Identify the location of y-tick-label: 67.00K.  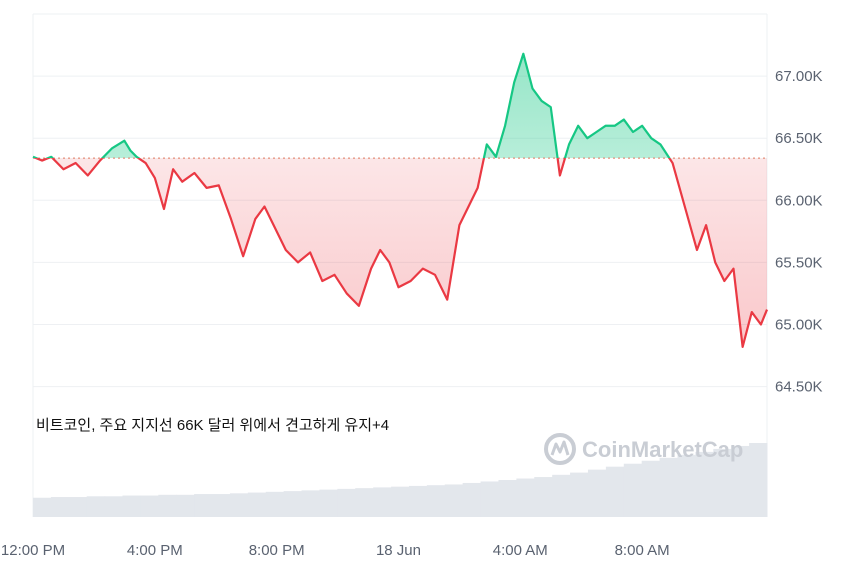
(799, 76).